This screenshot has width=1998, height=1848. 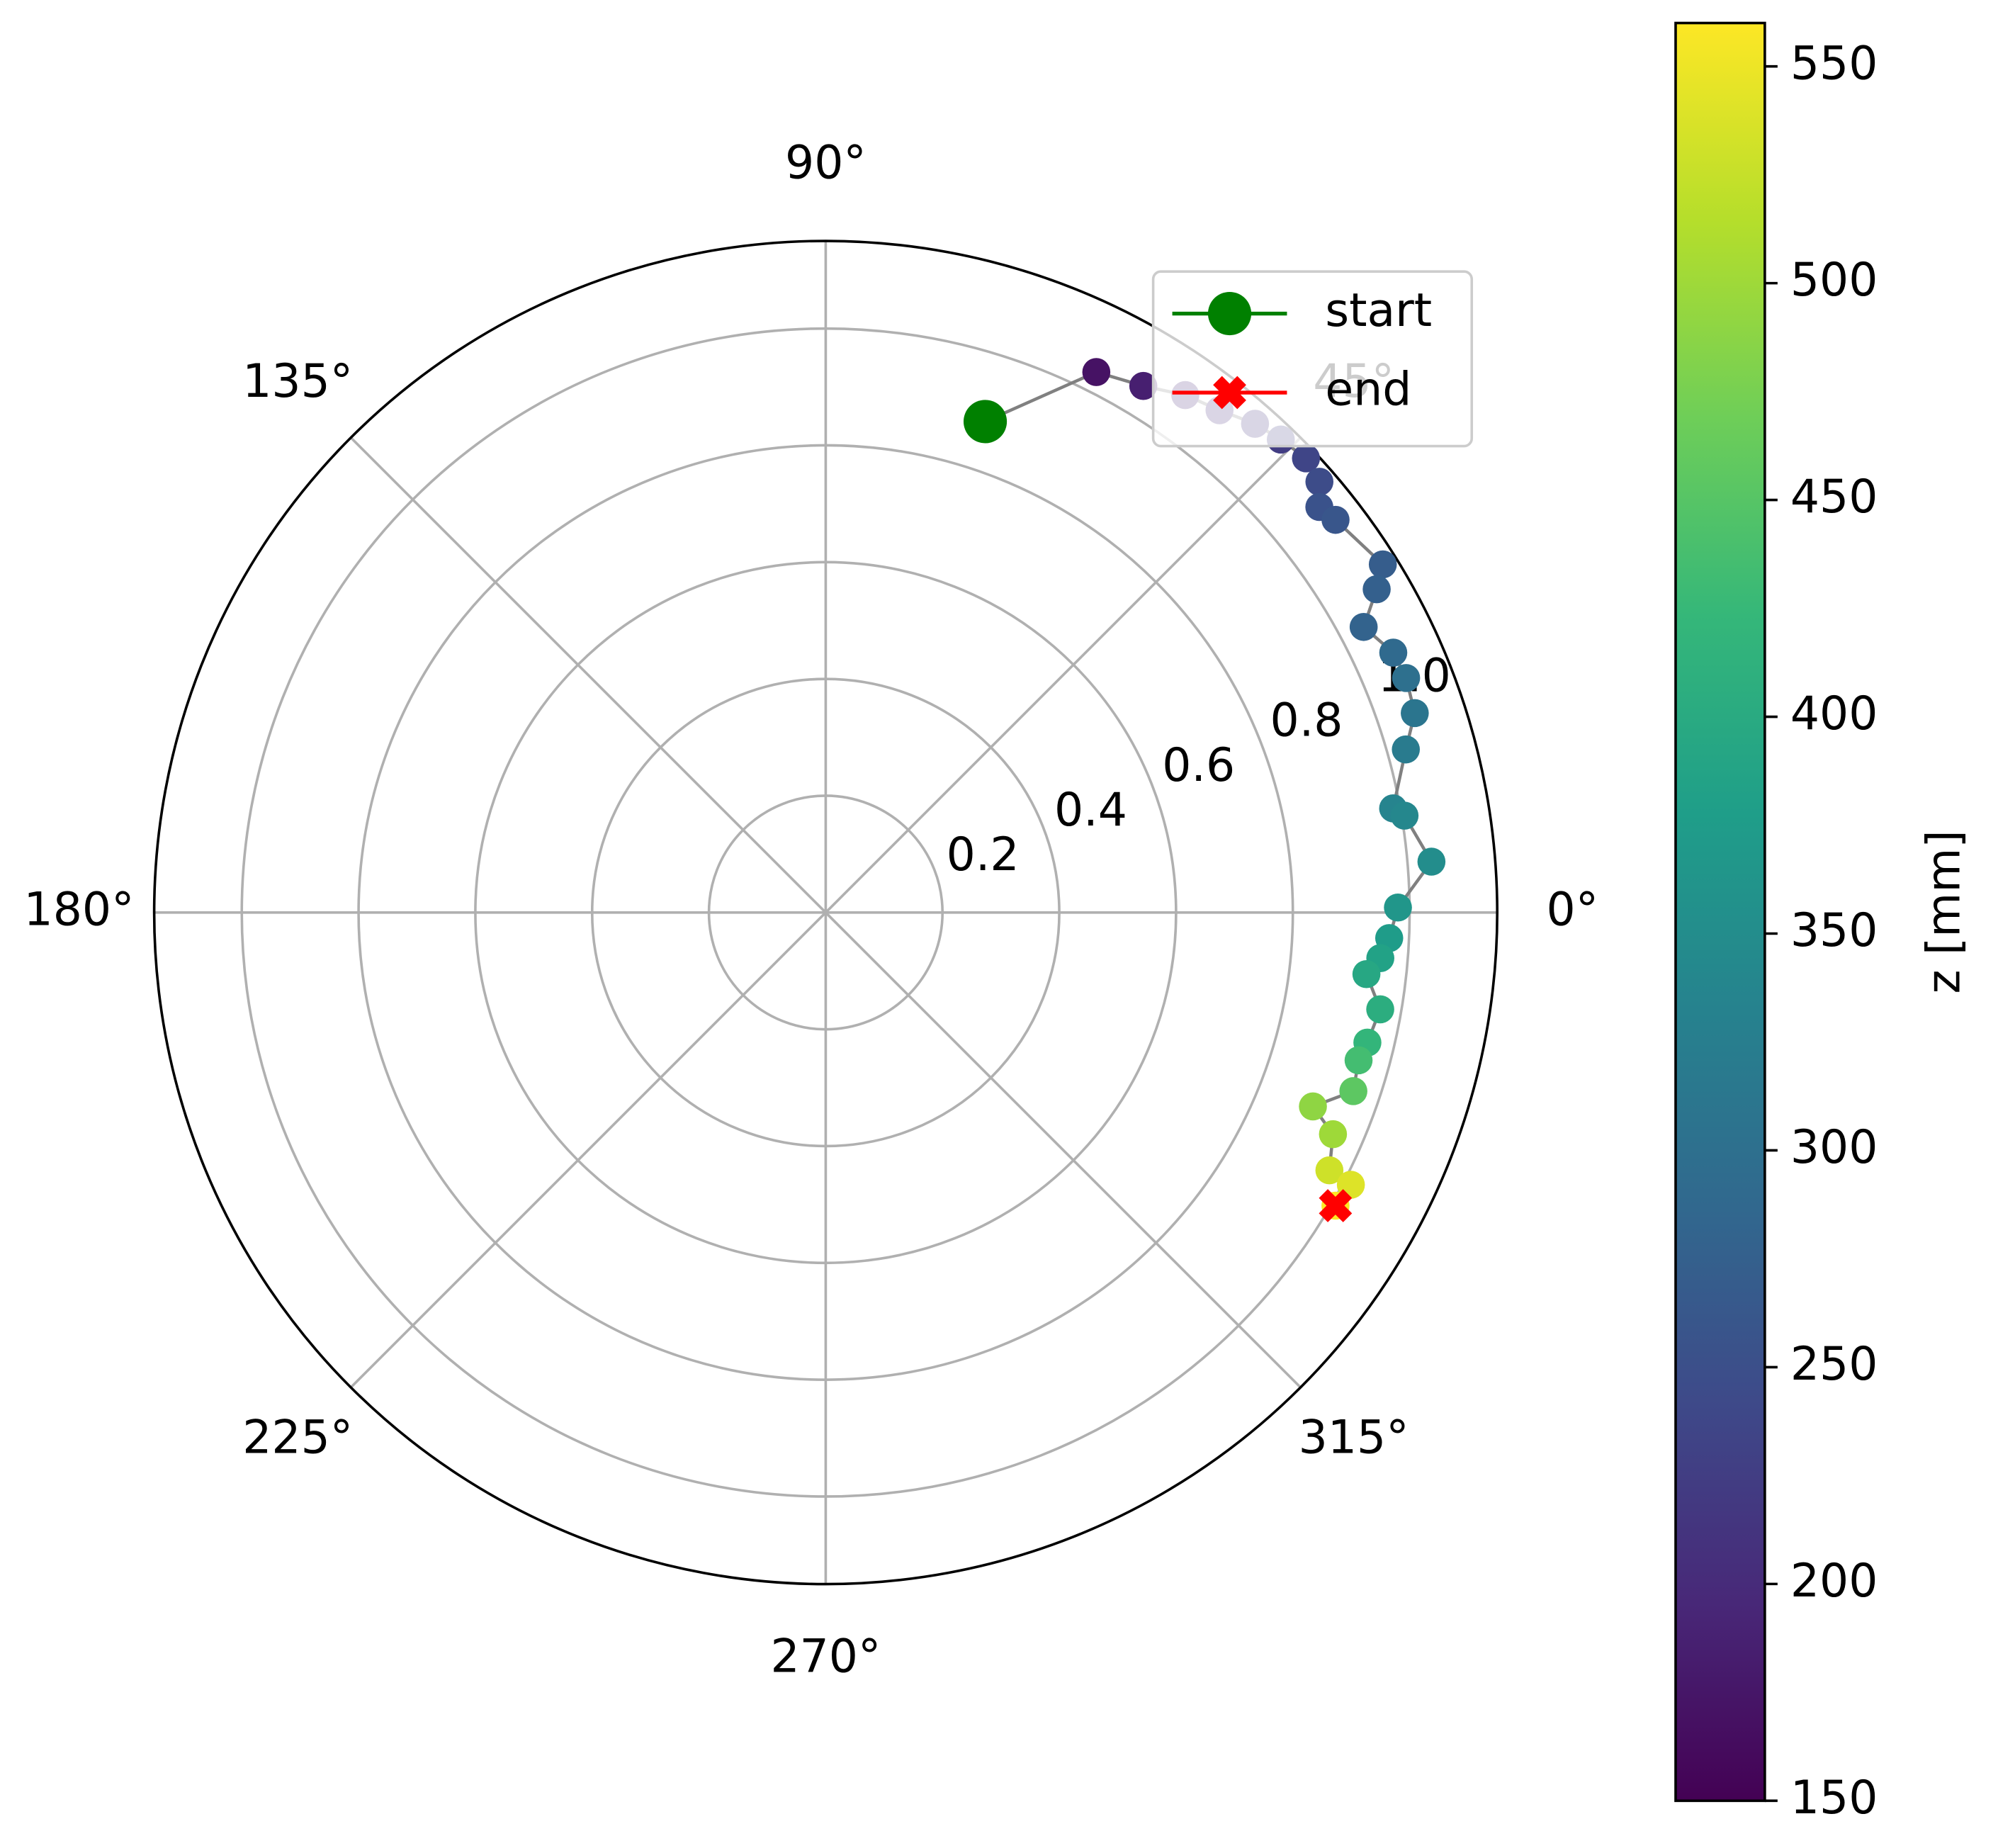 I want to click on angular-tick-label: 180°, so click(x=79, y=910).